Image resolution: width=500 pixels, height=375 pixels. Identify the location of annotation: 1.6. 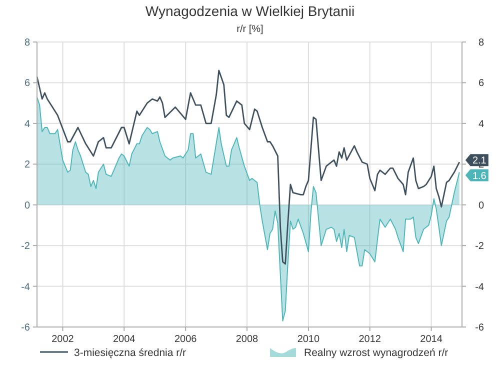
(479, 176).